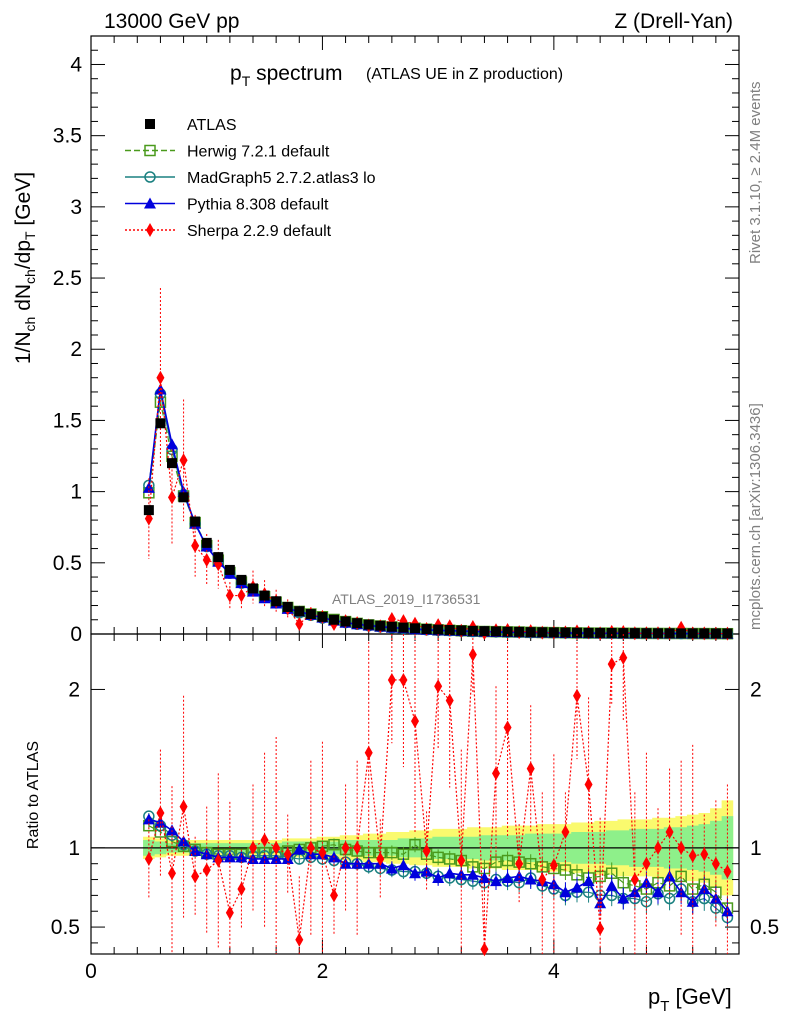 The image size is (786, 1024). What do you see at coordinates (65, 927) in the screenshot?
I see `ratio-y-tick-label: 0.5` at bounding box center [65, 927].